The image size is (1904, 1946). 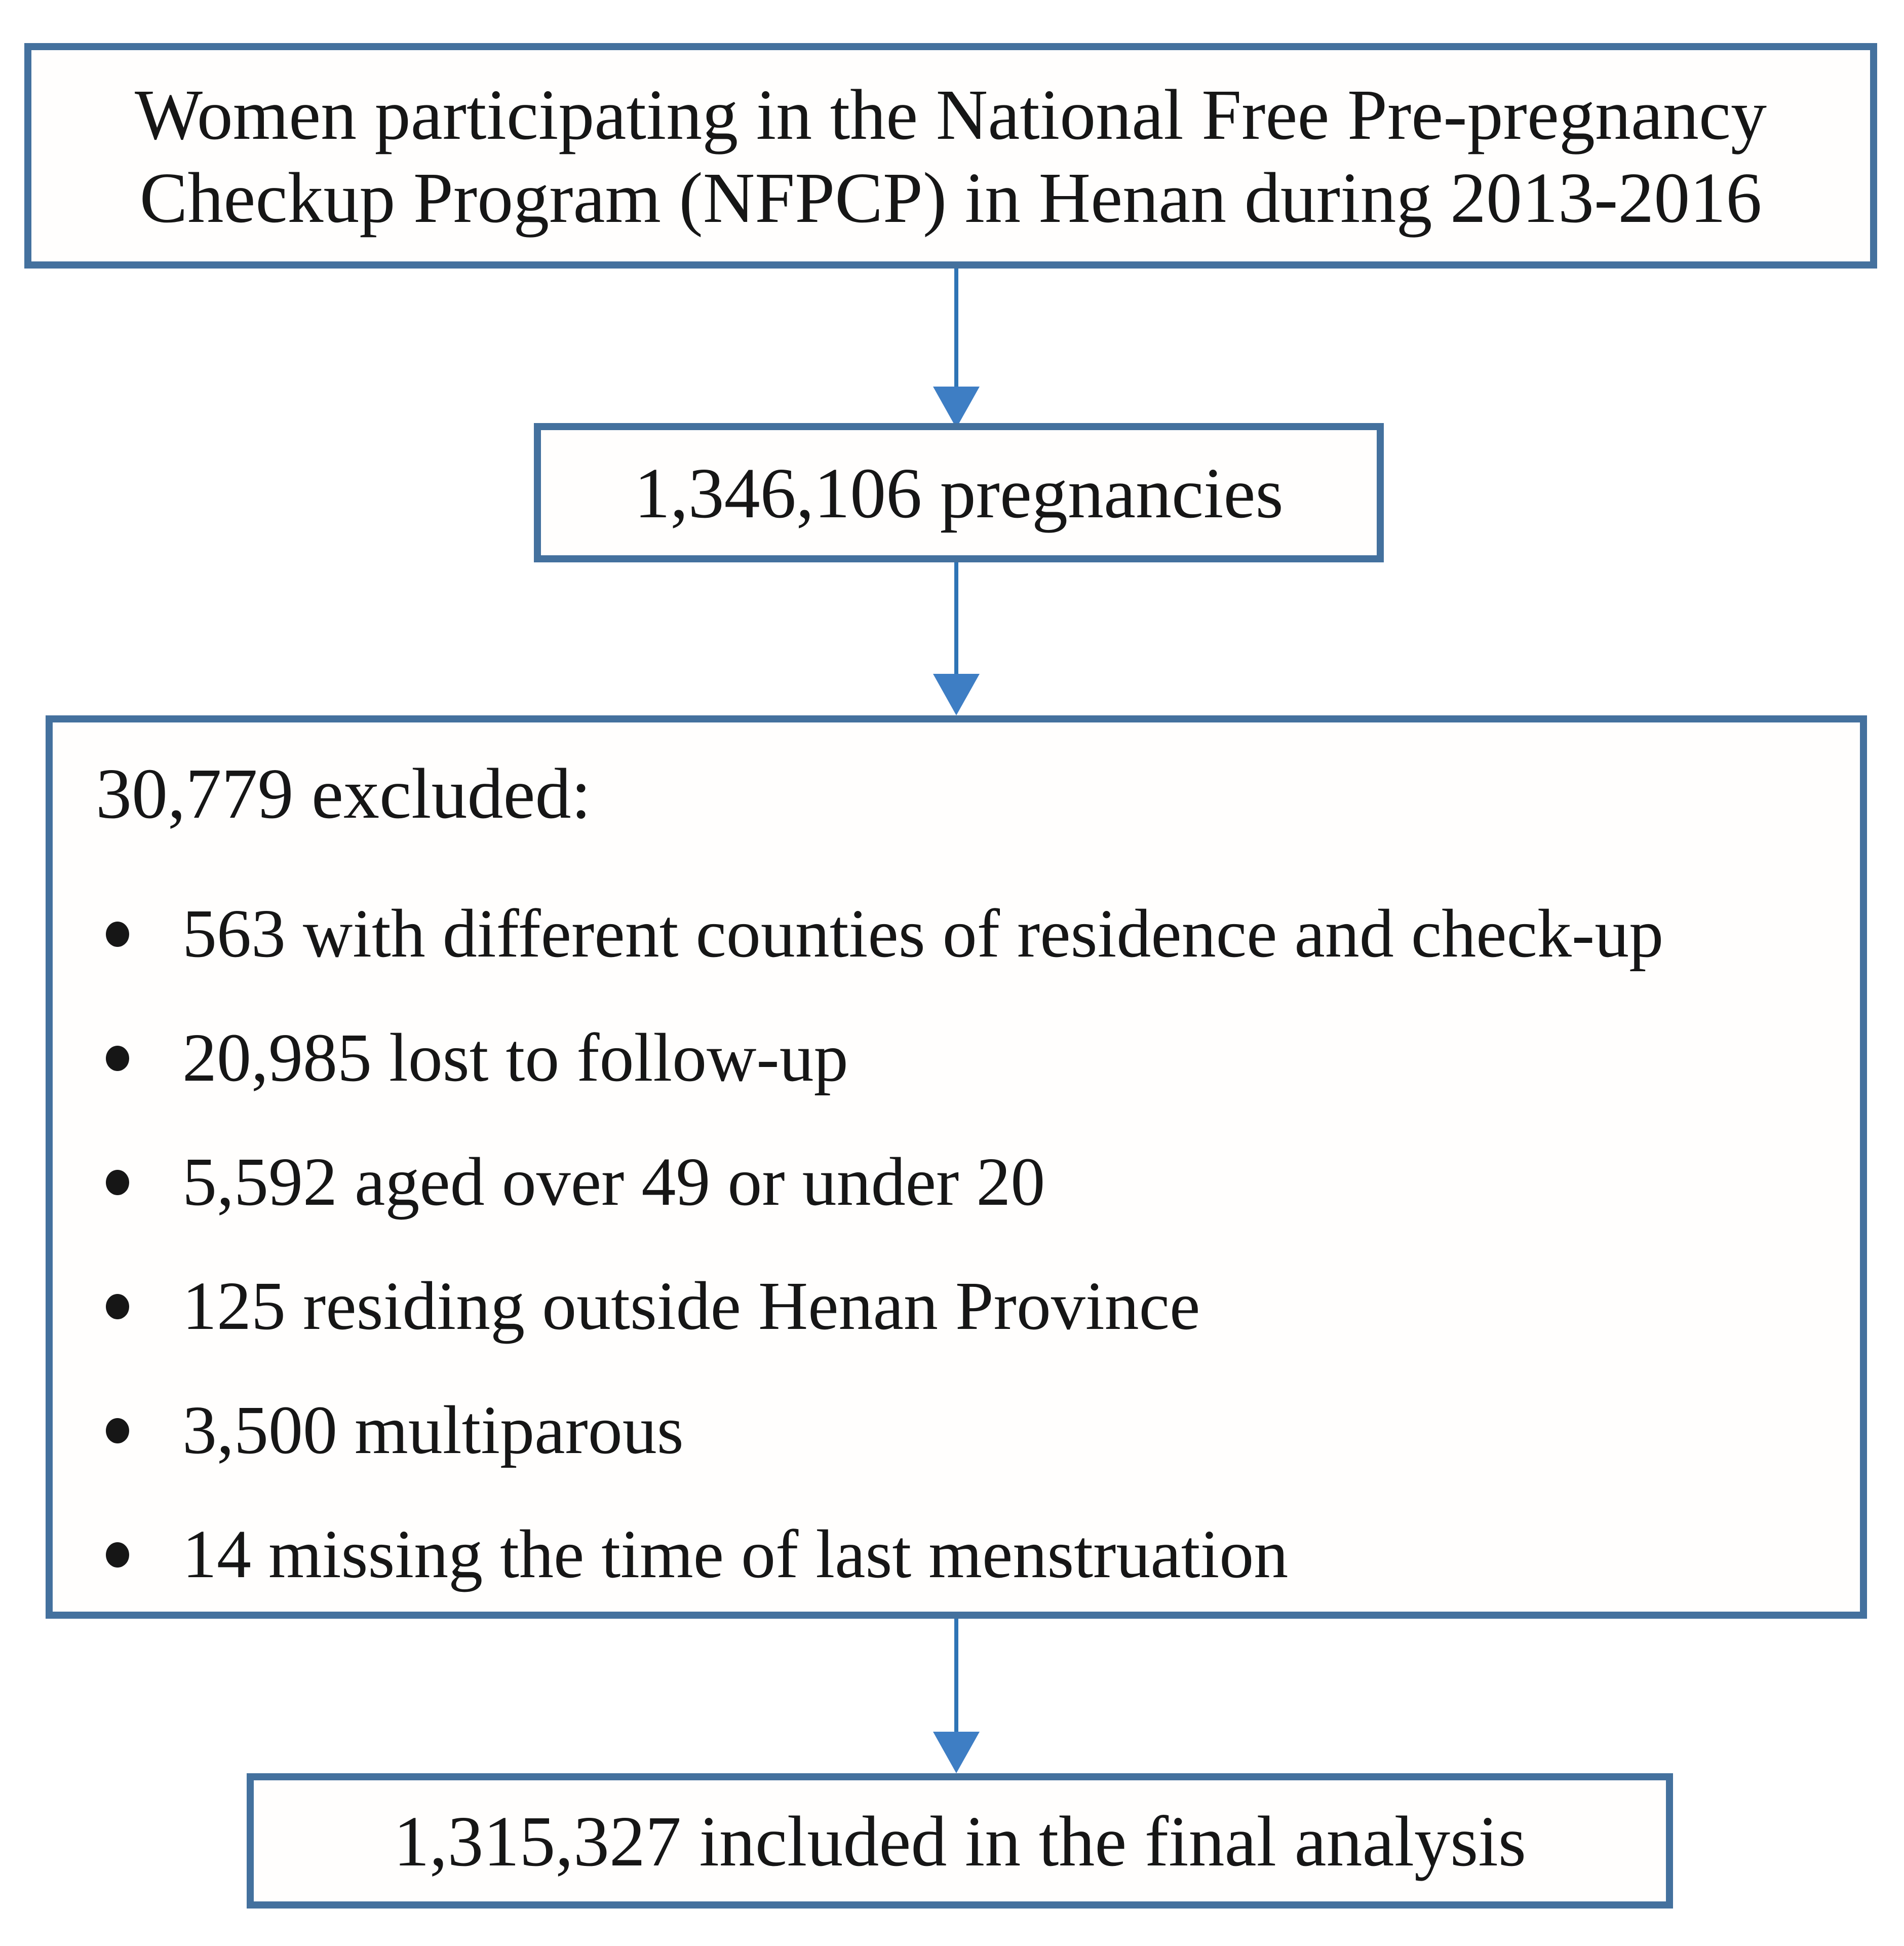 What do you see at coordinates (736, 1554) in the screenshot?
I see `excluded-item-text: 14 missing the time of last menstruation` at bounding box center [736, 1554].